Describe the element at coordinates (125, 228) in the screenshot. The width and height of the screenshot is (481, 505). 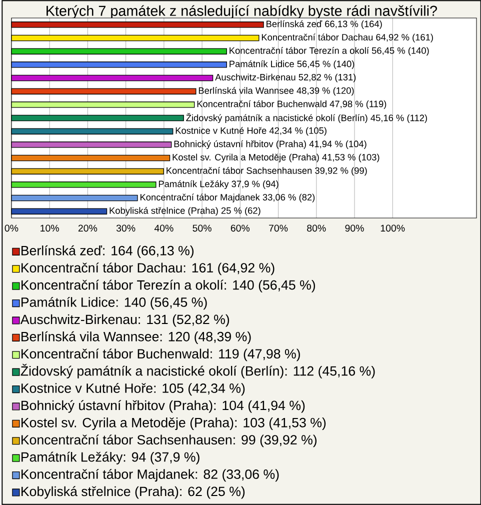
I see `x-tick-label: 30%` at that location.